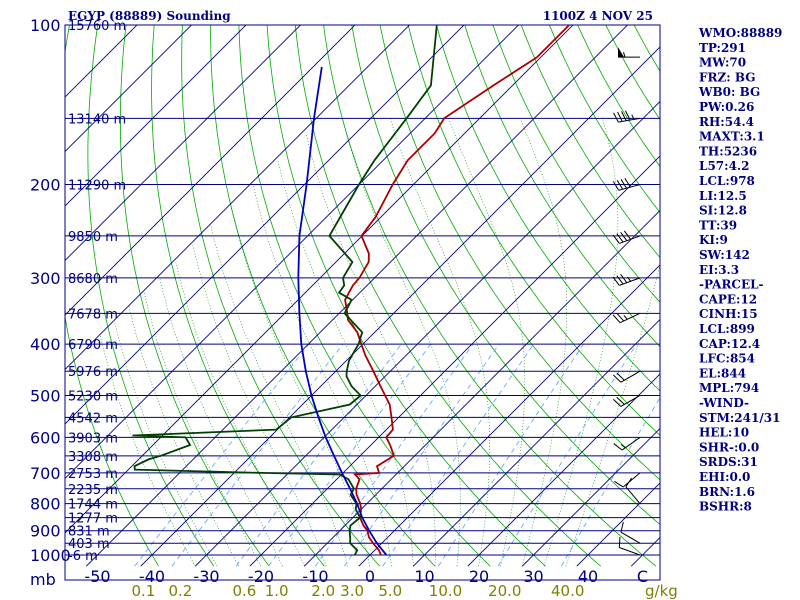 Image resolution: width=800 pixels, height=600 pixels. What do you see at coordinates (718, 225) in the screenshot?
I see `index-value: TT:39` at bounding box center [718, 225].